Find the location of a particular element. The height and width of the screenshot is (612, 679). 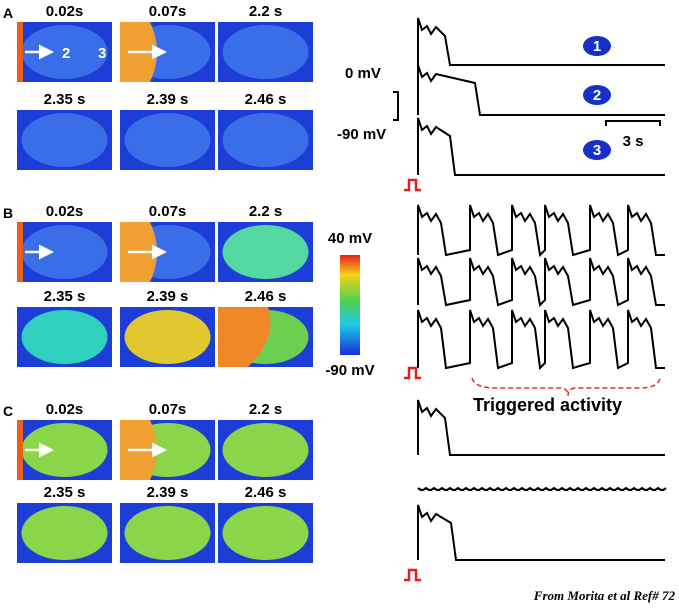

voltage-scale is located at coordinates (396, 106).